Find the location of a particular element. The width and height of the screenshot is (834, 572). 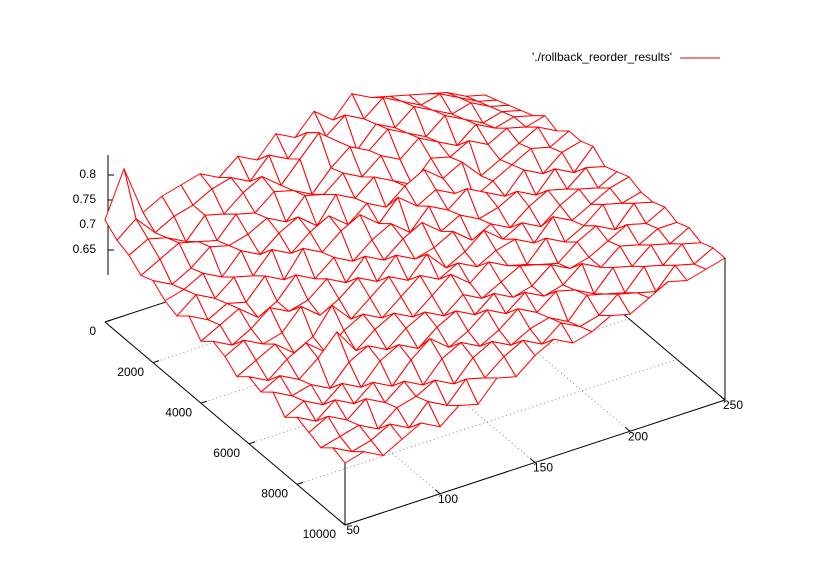

y-tick-label: 6000 is located at coordinates (226, 453).